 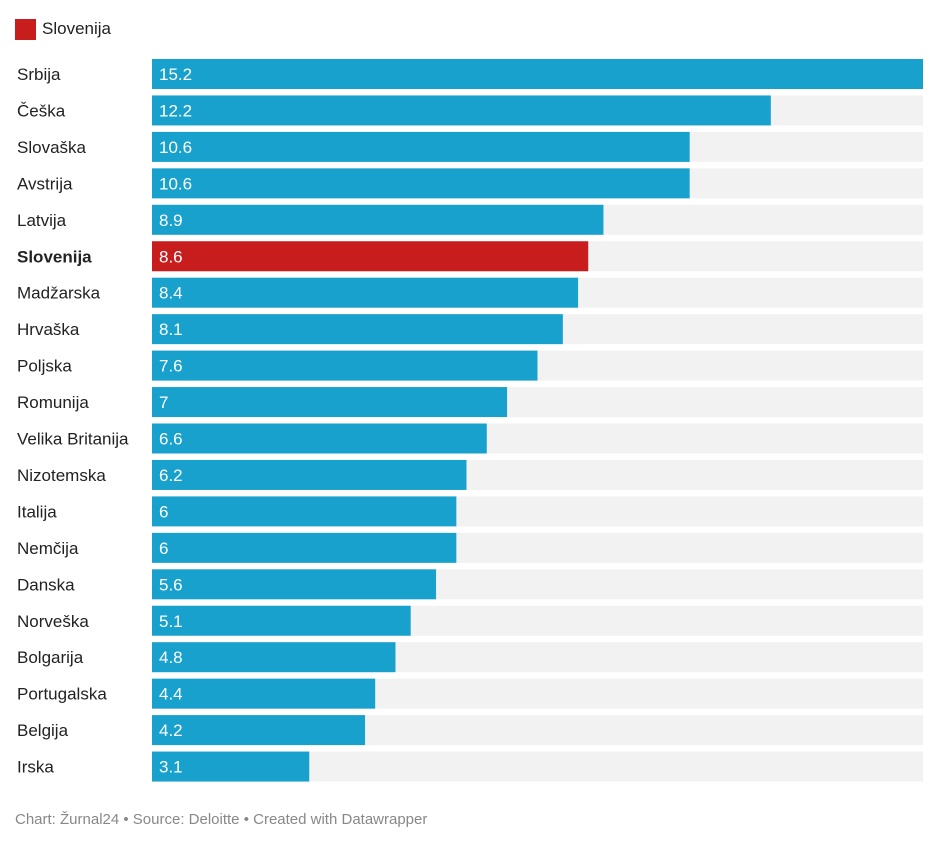 What do you see at coordinates (171, 730) in the screenshot?
I see `value-label-belgija: 4.2` at bounding box center [171, 730].